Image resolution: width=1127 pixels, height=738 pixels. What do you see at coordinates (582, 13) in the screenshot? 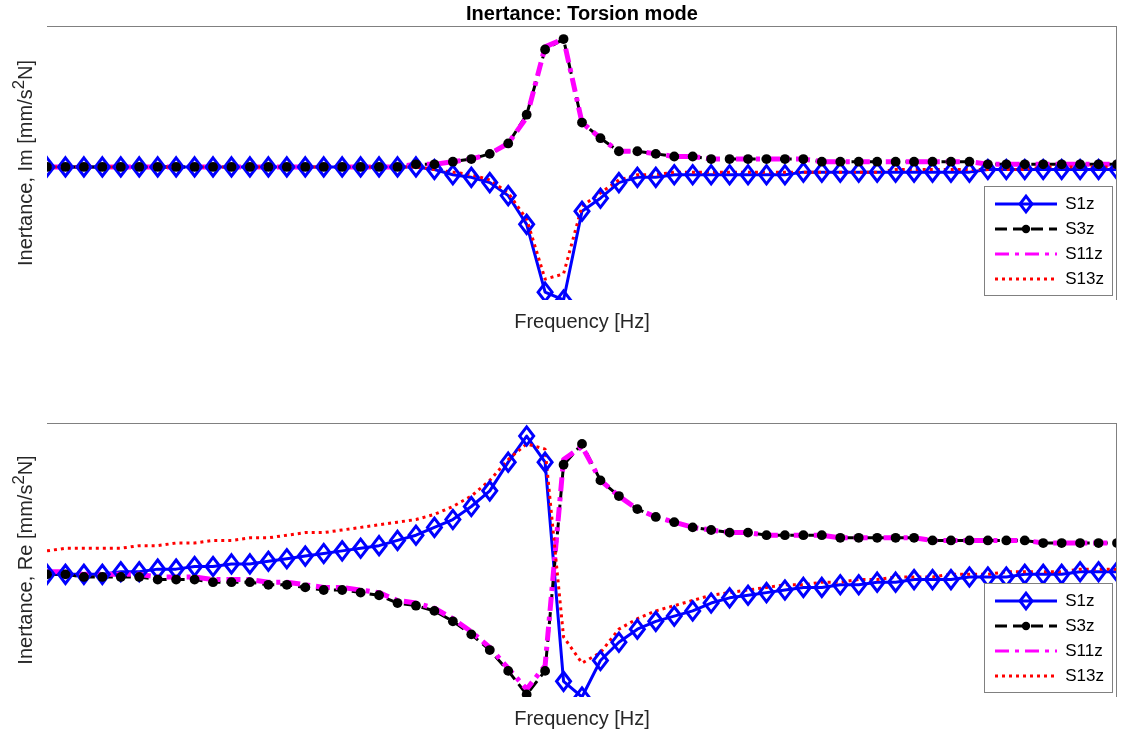
I see `chart-title: Inertance: Torsion mode` at bounding box center [582, 13].